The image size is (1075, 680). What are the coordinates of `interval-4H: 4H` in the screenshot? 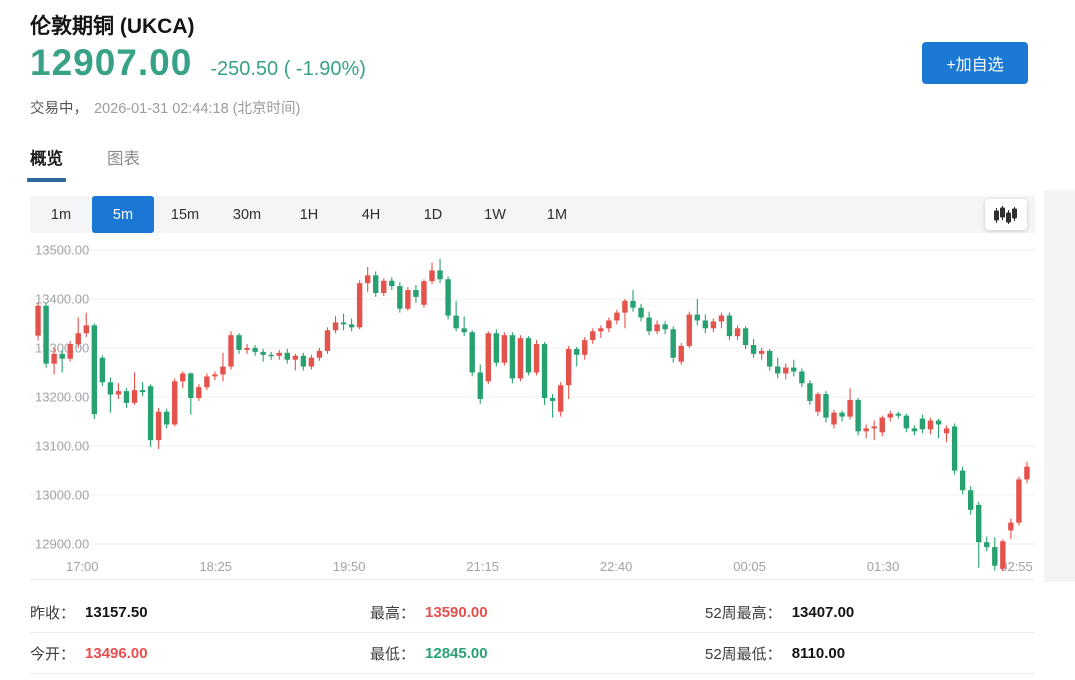 It's located at (371, 214).